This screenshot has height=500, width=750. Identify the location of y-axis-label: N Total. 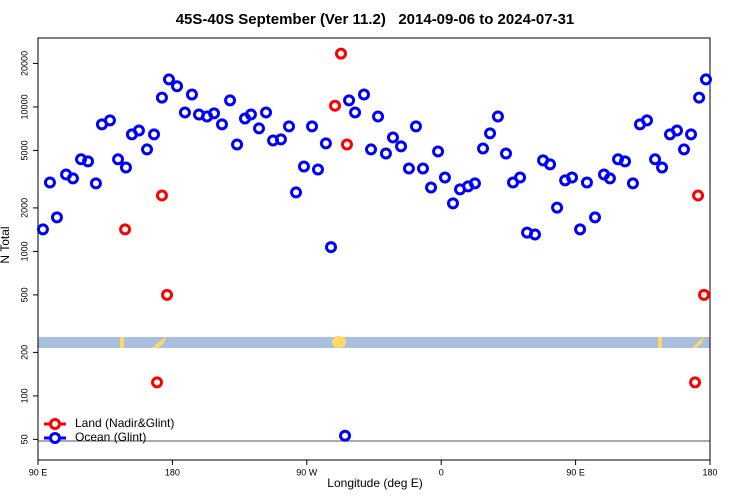
(6, 244).